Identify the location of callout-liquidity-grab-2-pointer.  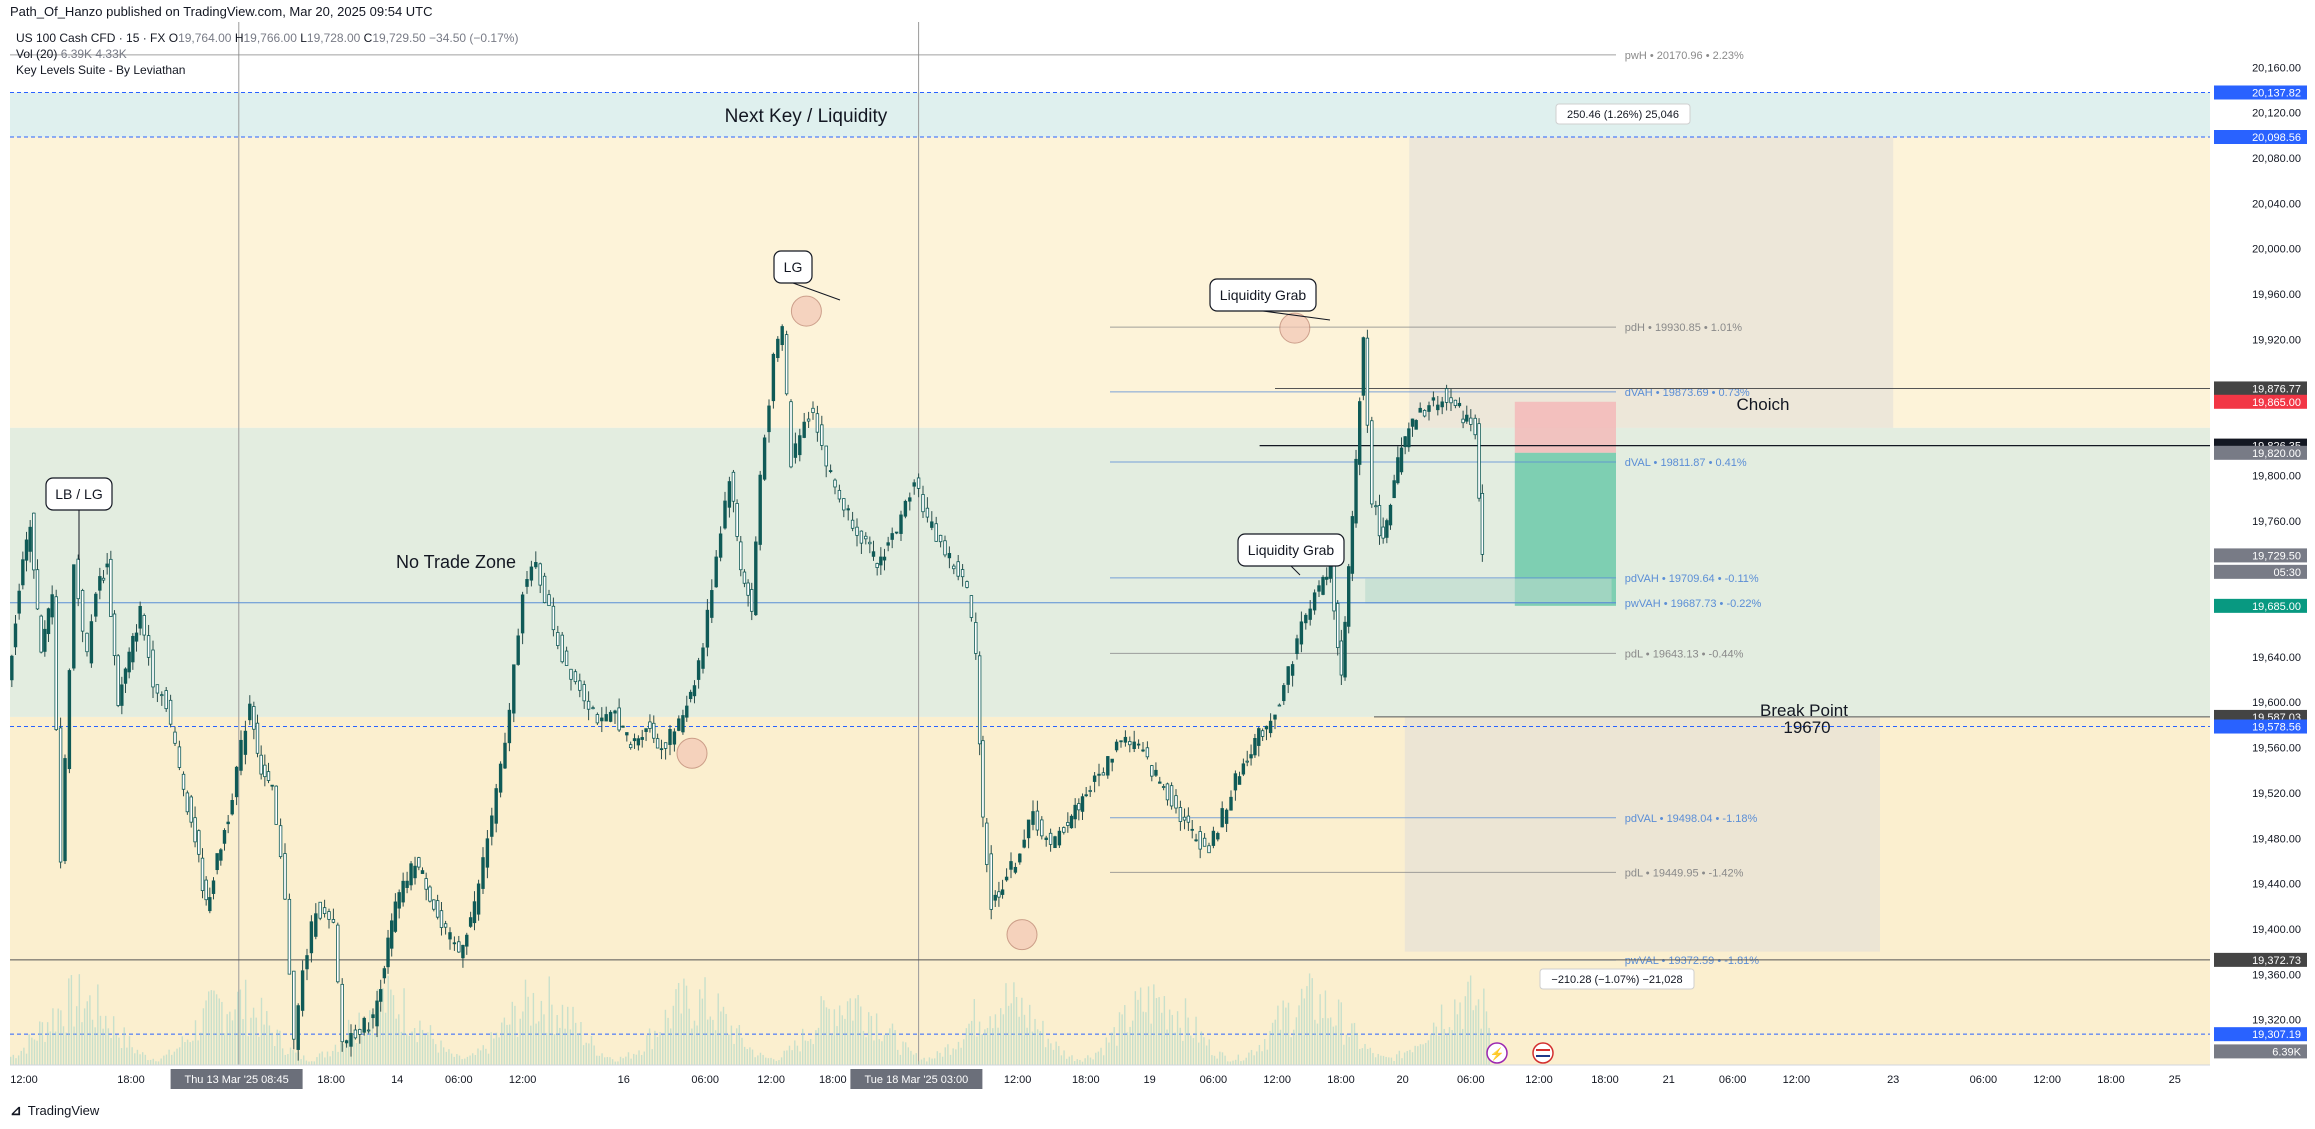
(1295, 570).